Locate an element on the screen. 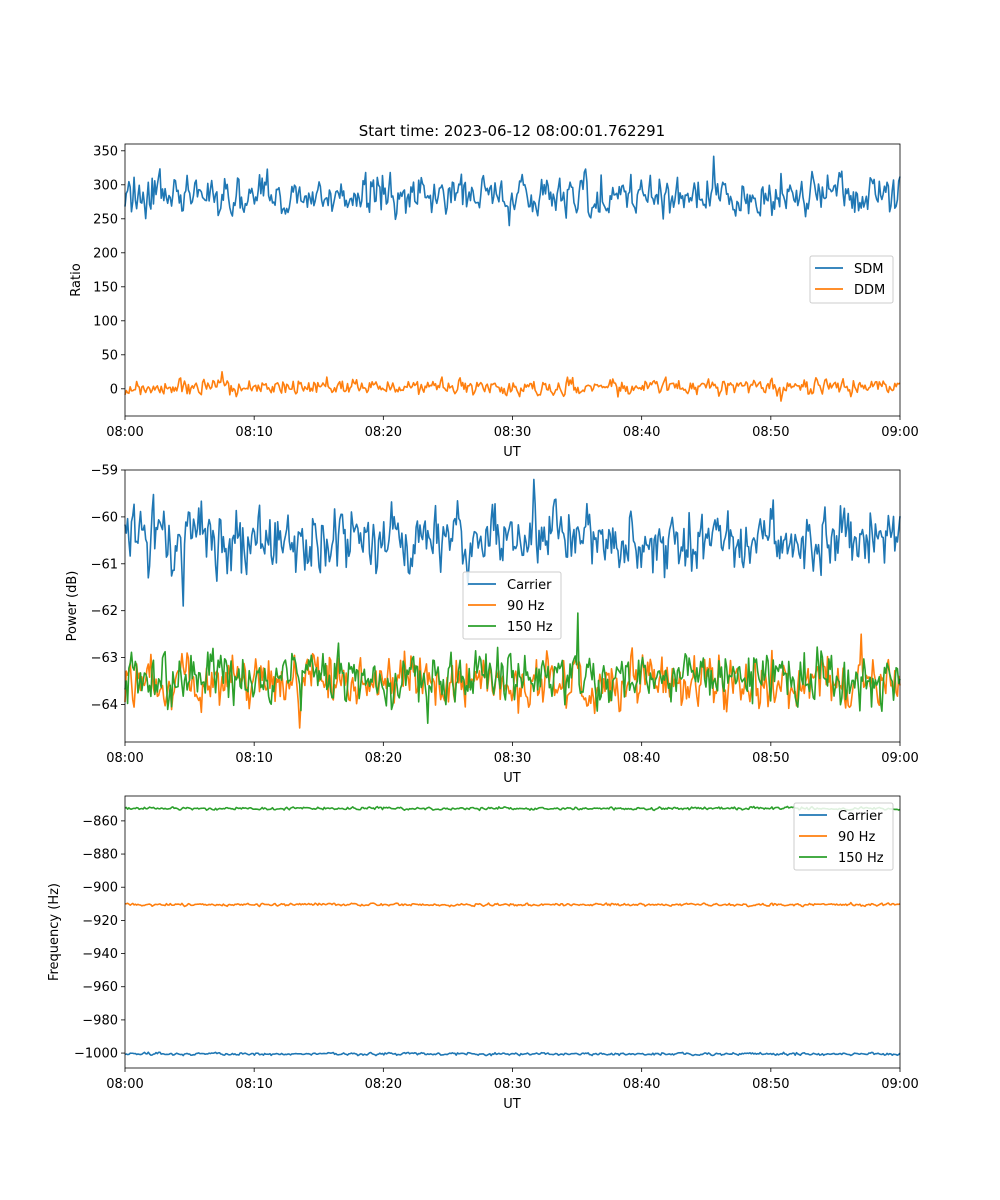 The height and width of the screenshot is (1200, 1000). y-tick-label: −60 is located at coordinates (104, 517).